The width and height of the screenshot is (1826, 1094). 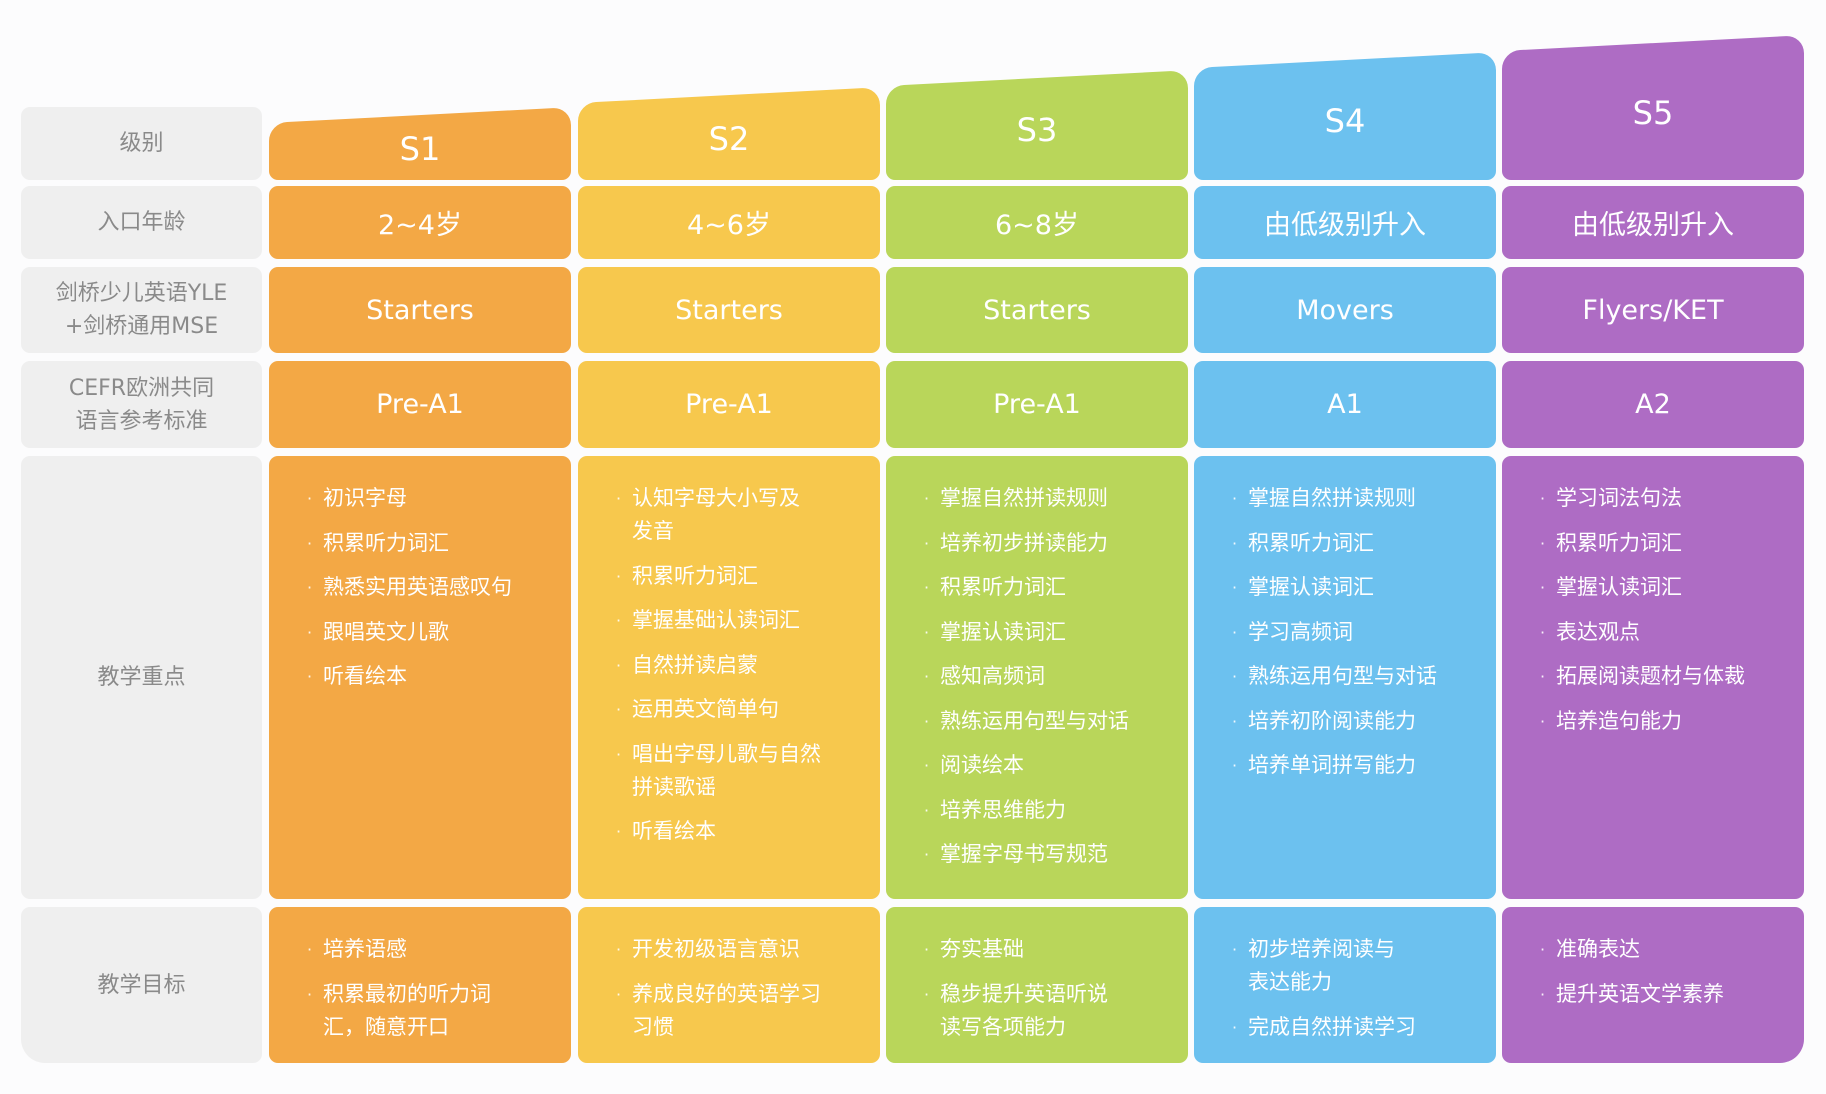 I want to click on list-item: 掌握字母书写规范, so click(x=1026, y=854).